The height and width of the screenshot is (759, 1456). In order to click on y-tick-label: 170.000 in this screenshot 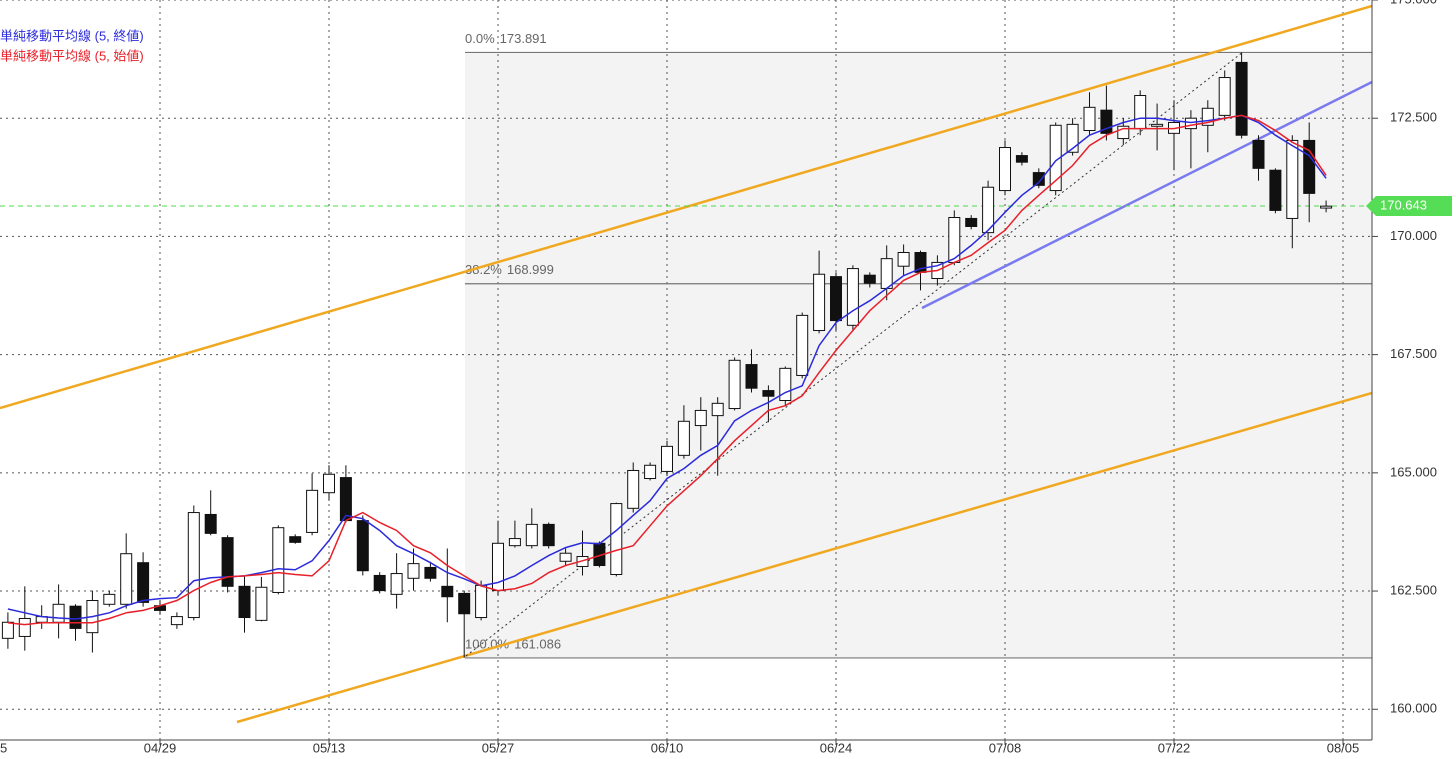, I will do `click(1413, 235)`.